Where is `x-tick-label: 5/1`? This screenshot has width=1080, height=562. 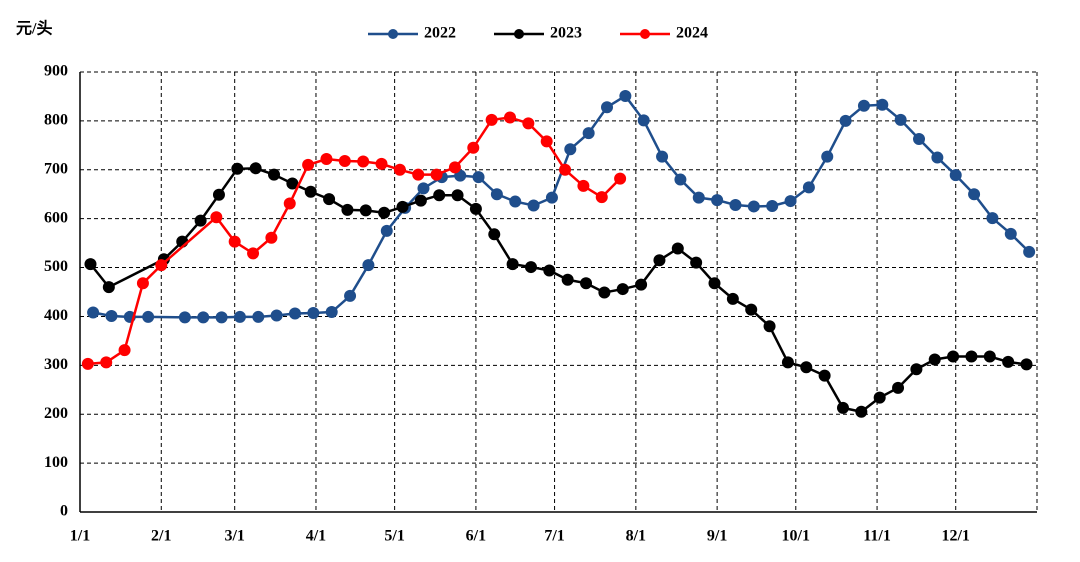
x-tick-label: 5/1 is located at coordinates (394, 536).